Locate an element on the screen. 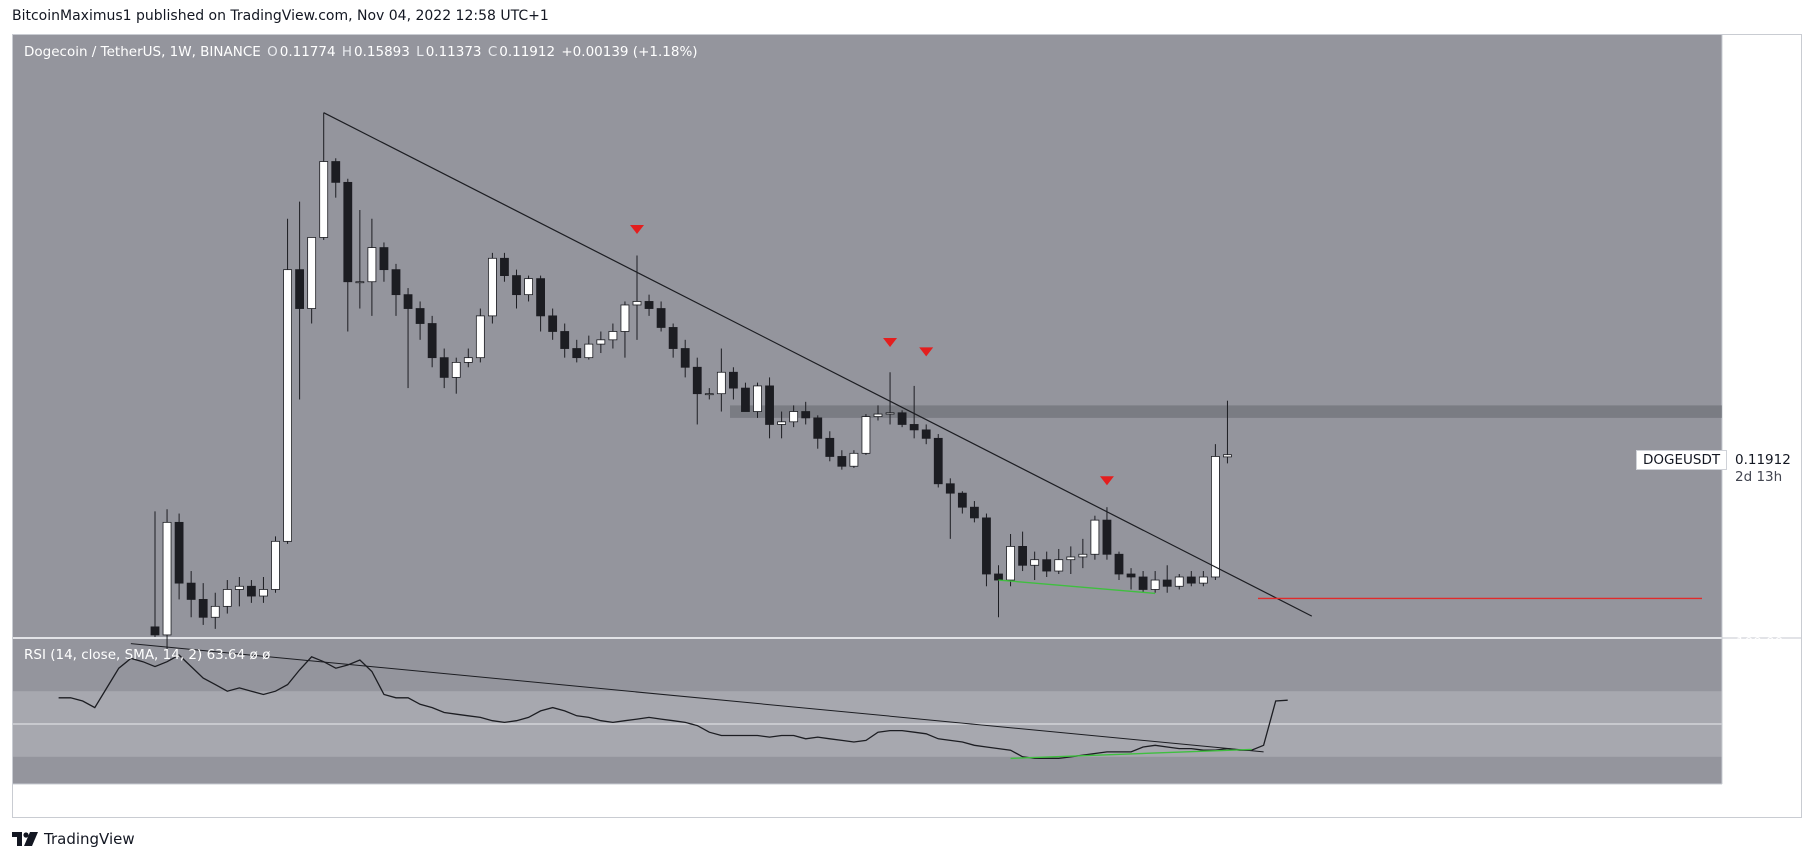 This screenshot has height=861, width=1814. rsi-tick-label: 100.00 is located at coordinates (1759, 643).